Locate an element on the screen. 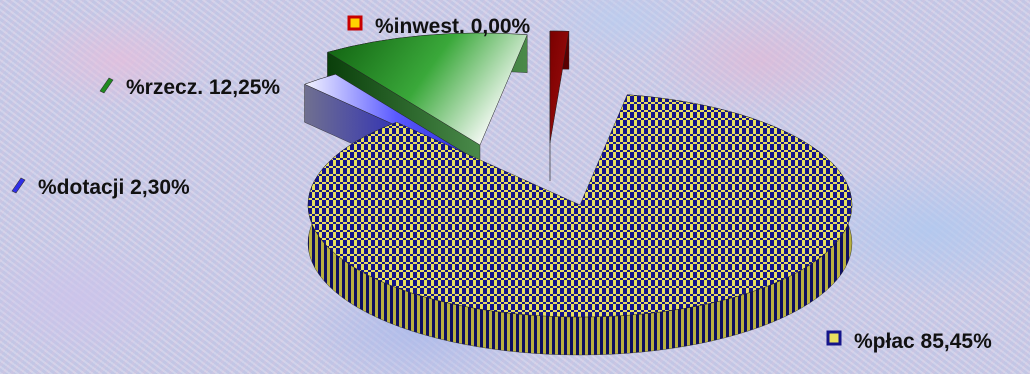 The image size is (1030, 374). legend-marker-inwest is located at coordinates (355, 23).